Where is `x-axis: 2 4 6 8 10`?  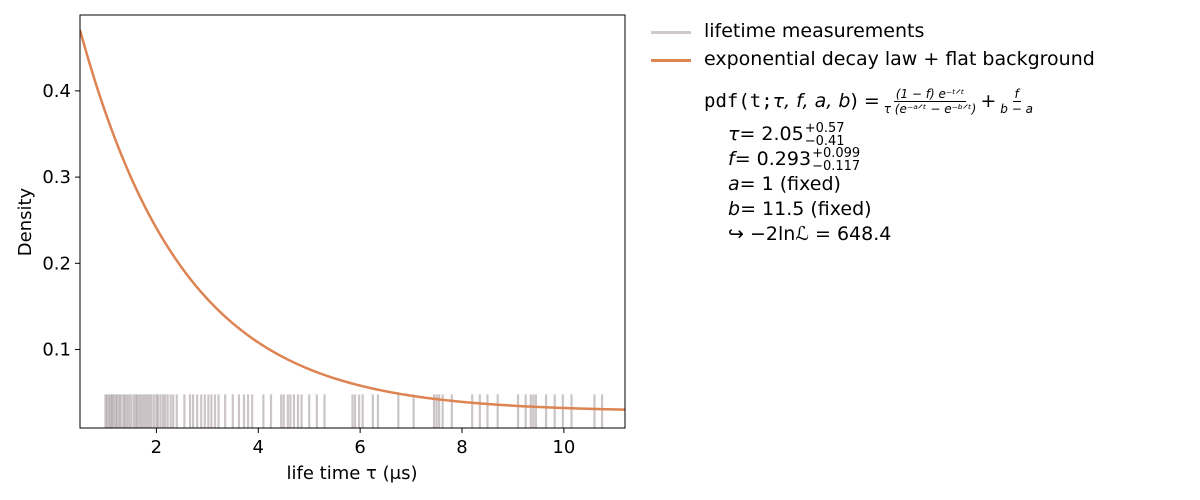
x-axis: 2 4 6 8 10 is located at coordinates (363, 443).